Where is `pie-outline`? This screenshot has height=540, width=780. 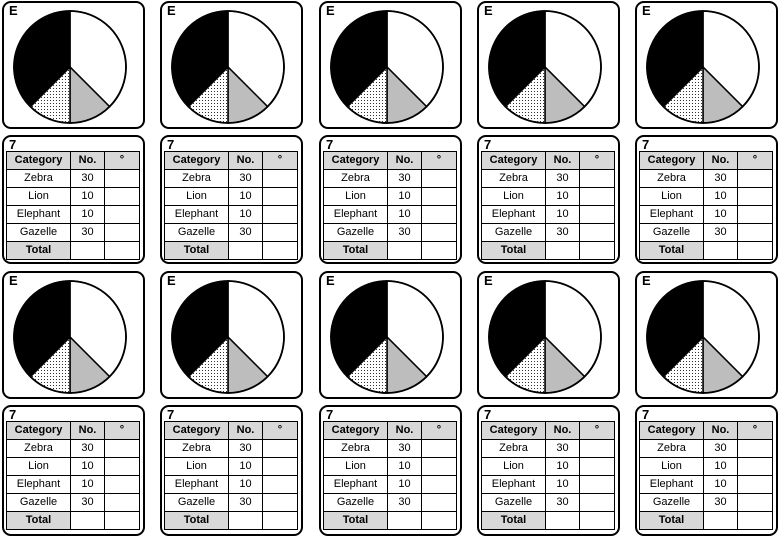
pie-outline is located at coordinates (703, 67).